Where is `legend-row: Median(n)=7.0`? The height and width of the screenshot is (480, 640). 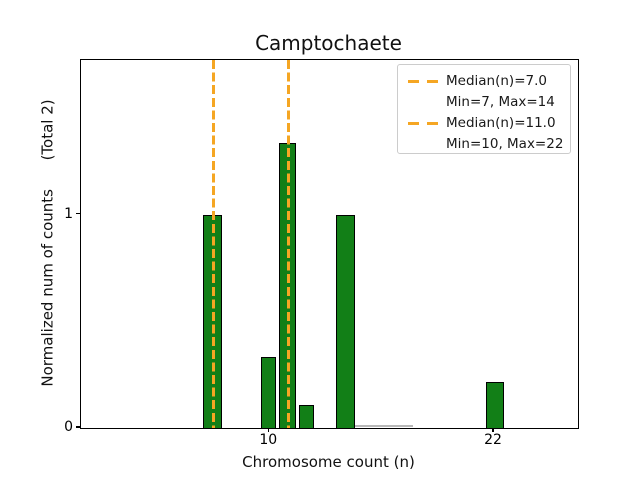 legend-row: Median(n)=7.0 is located at coordinates (486, 81).